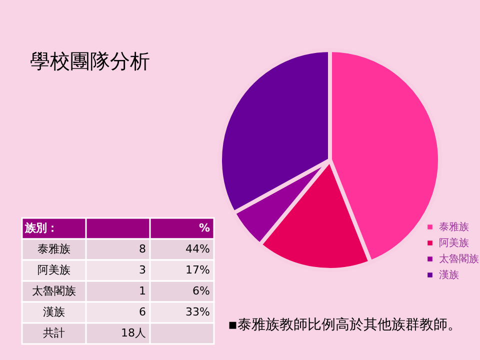  What do you see at coordinates (142, 291) in the screenshot?
I see `data-label: 1` at bounding box center [142, 291].